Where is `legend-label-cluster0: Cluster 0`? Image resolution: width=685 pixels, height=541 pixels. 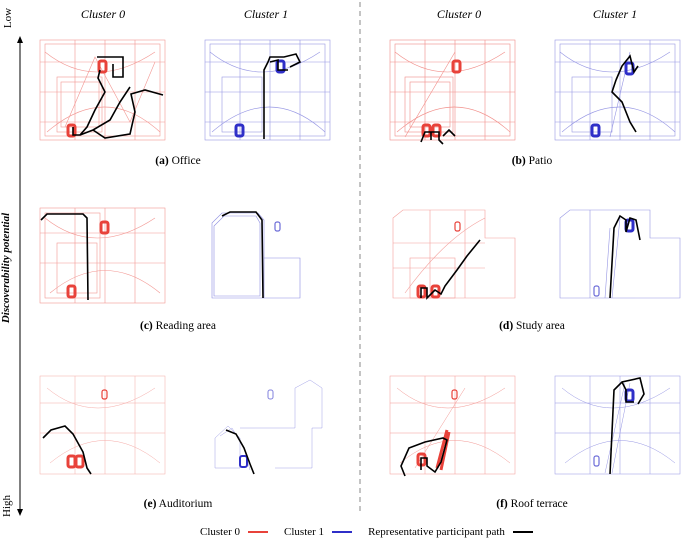 legend-label-cluster0: Cluster 0 is located at coordinates (220, 532).